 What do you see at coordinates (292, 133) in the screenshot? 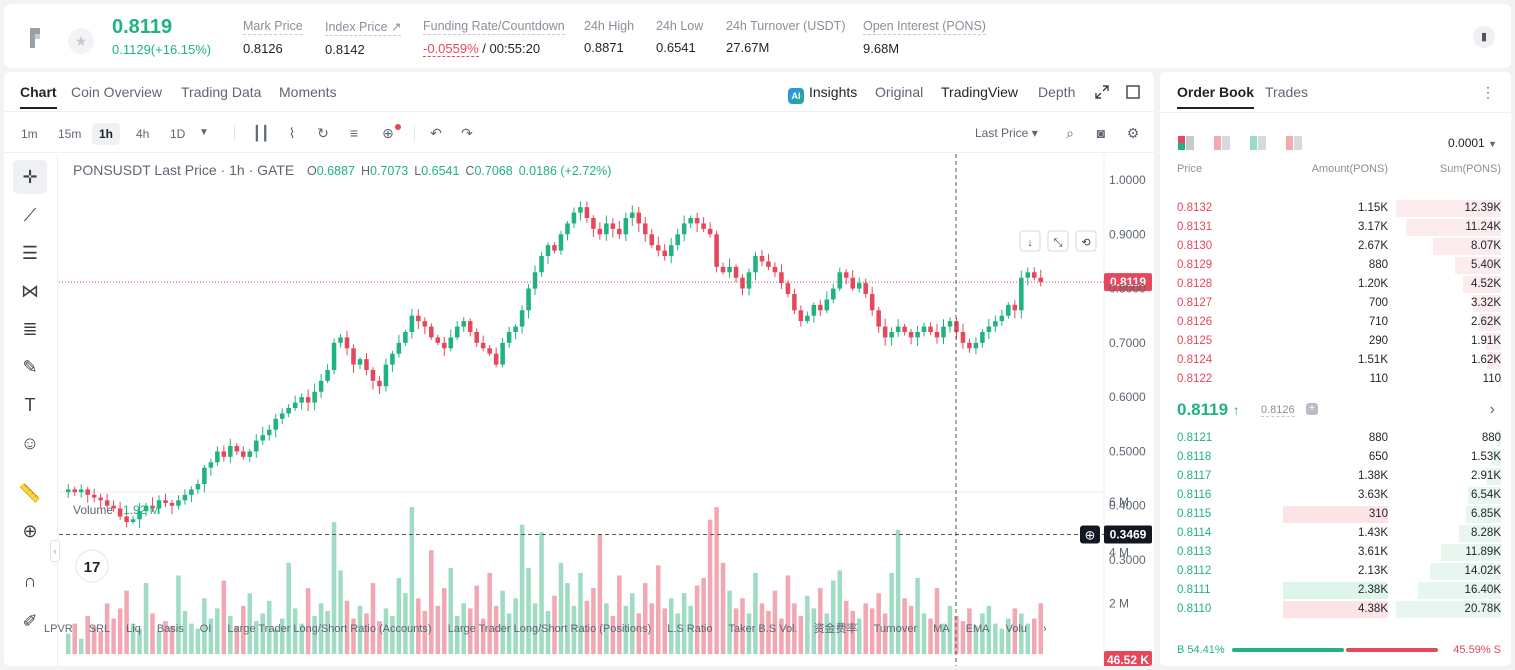
I see `indicators-icon: ⌇` at bounding box center [292, 133].